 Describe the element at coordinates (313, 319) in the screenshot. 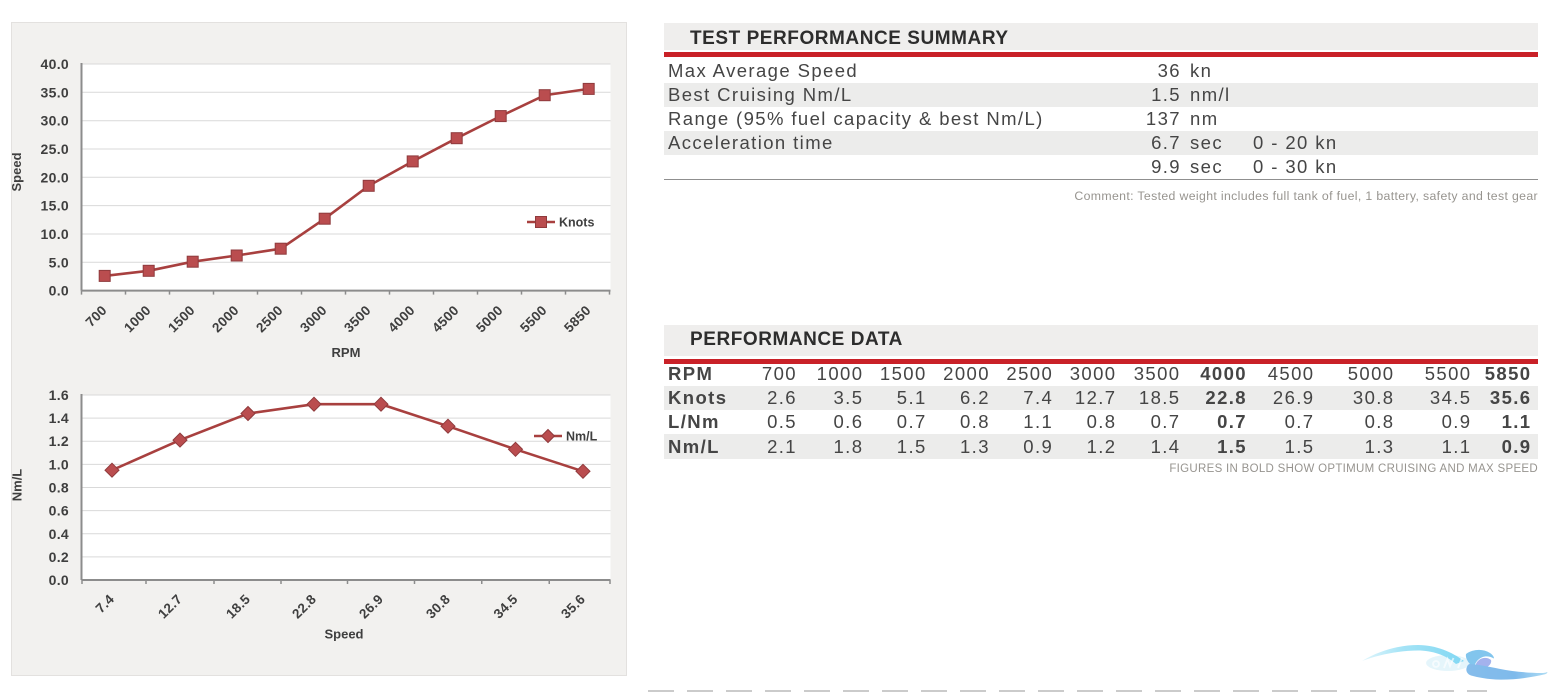

I see `svg-text: 3000` at that location.